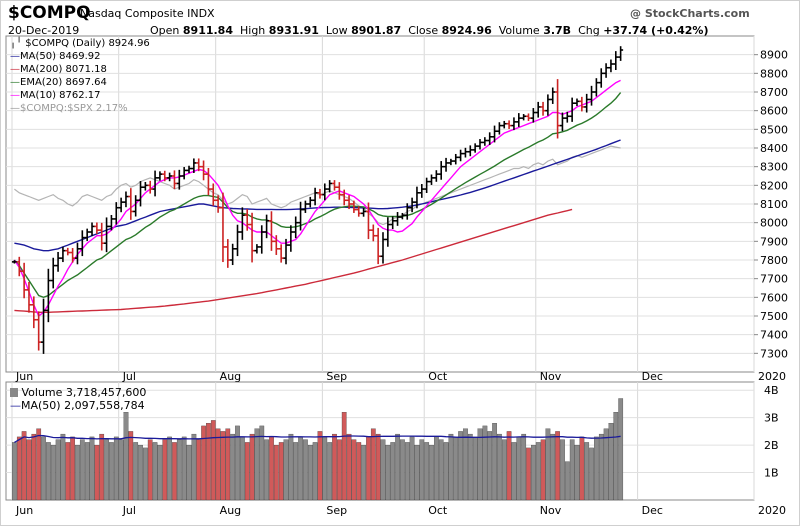 The image size is (800, 526). Describe the element at coordinates (551, 510) in the screenshot. I see `x-tick-label: Nov` at that location.